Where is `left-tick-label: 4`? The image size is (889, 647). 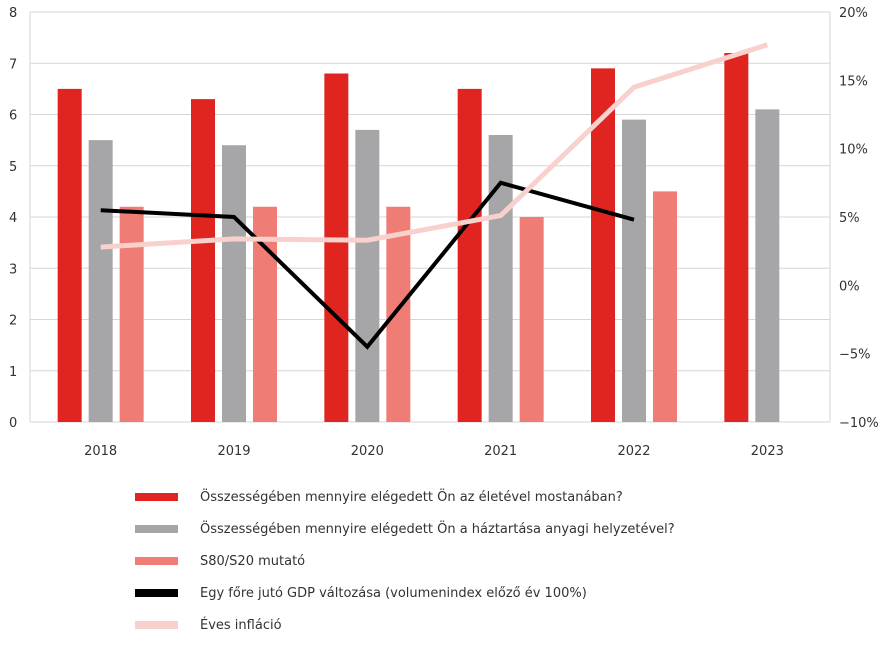
left-tick-label: 4 is located at coordinates (13, 218).